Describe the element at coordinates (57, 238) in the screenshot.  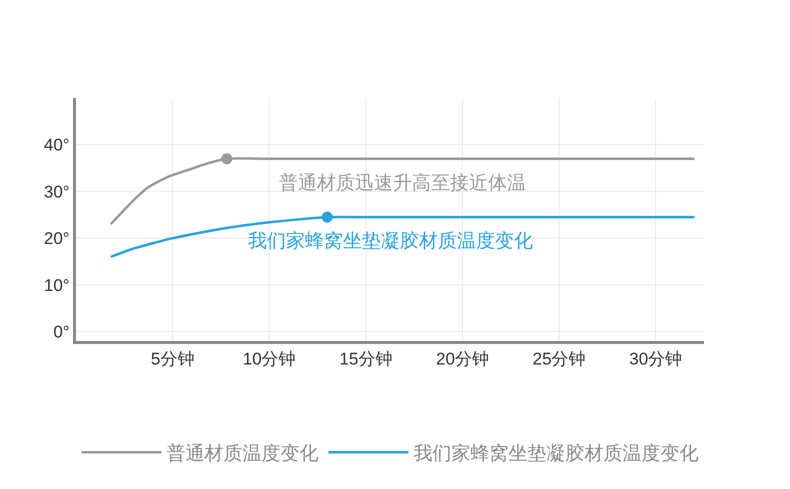
I see `y-tick-label: 20°` at that location.